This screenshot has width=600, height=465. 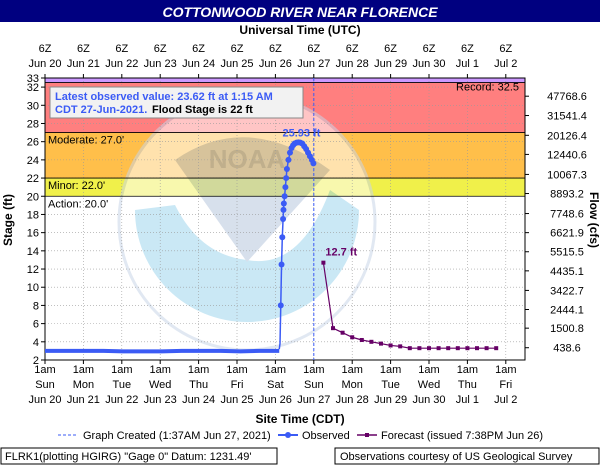 What do you see at coordinates (567, 117) in the screenshot?
I see `flow-tick-label: 31541.4` at bounding box center [567, 117].